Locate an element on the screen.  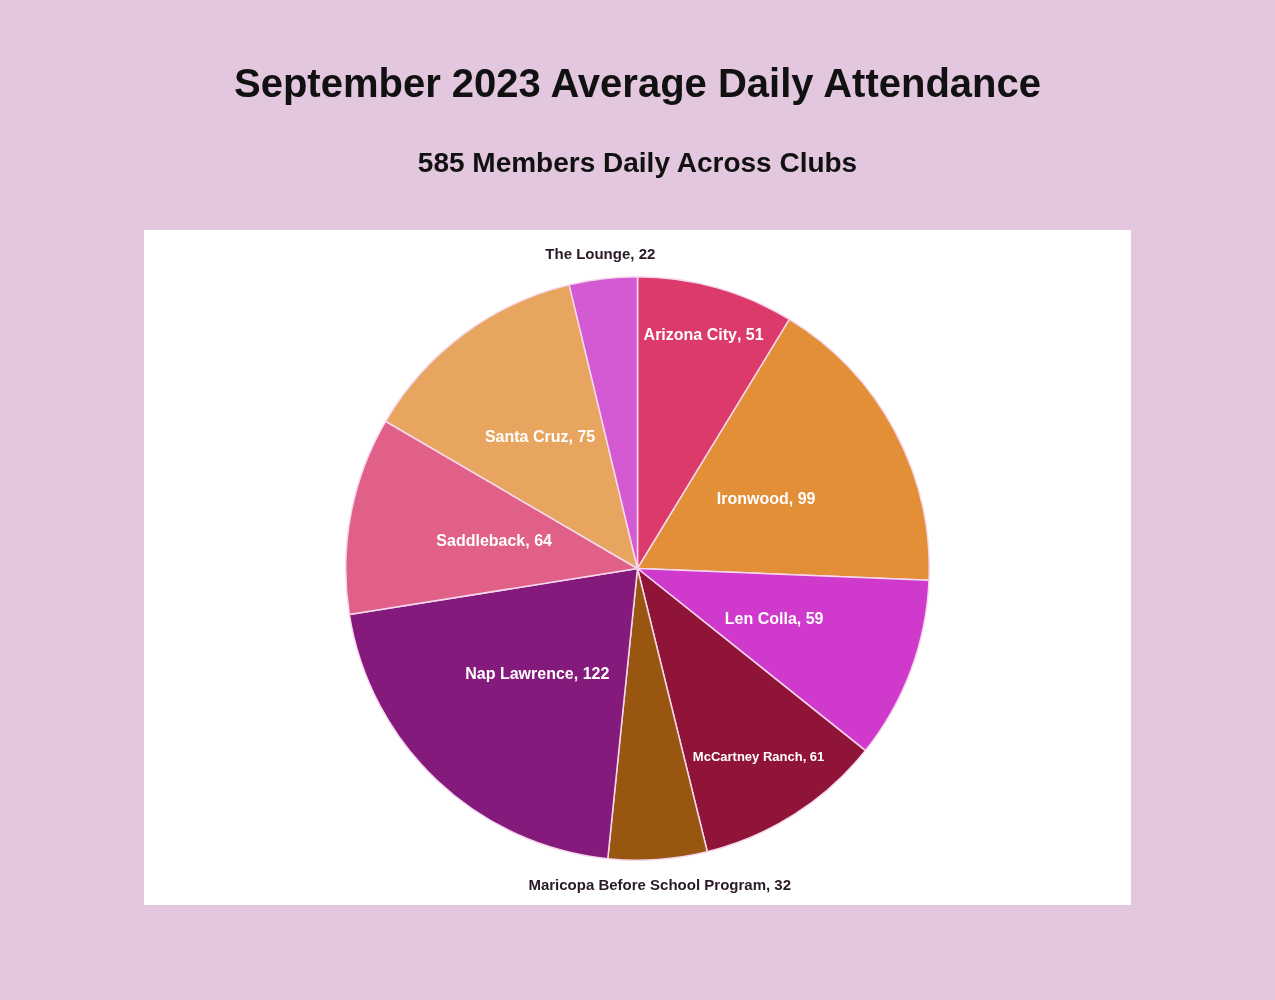
data-label: , 122 is located at coordinates (591, 673).